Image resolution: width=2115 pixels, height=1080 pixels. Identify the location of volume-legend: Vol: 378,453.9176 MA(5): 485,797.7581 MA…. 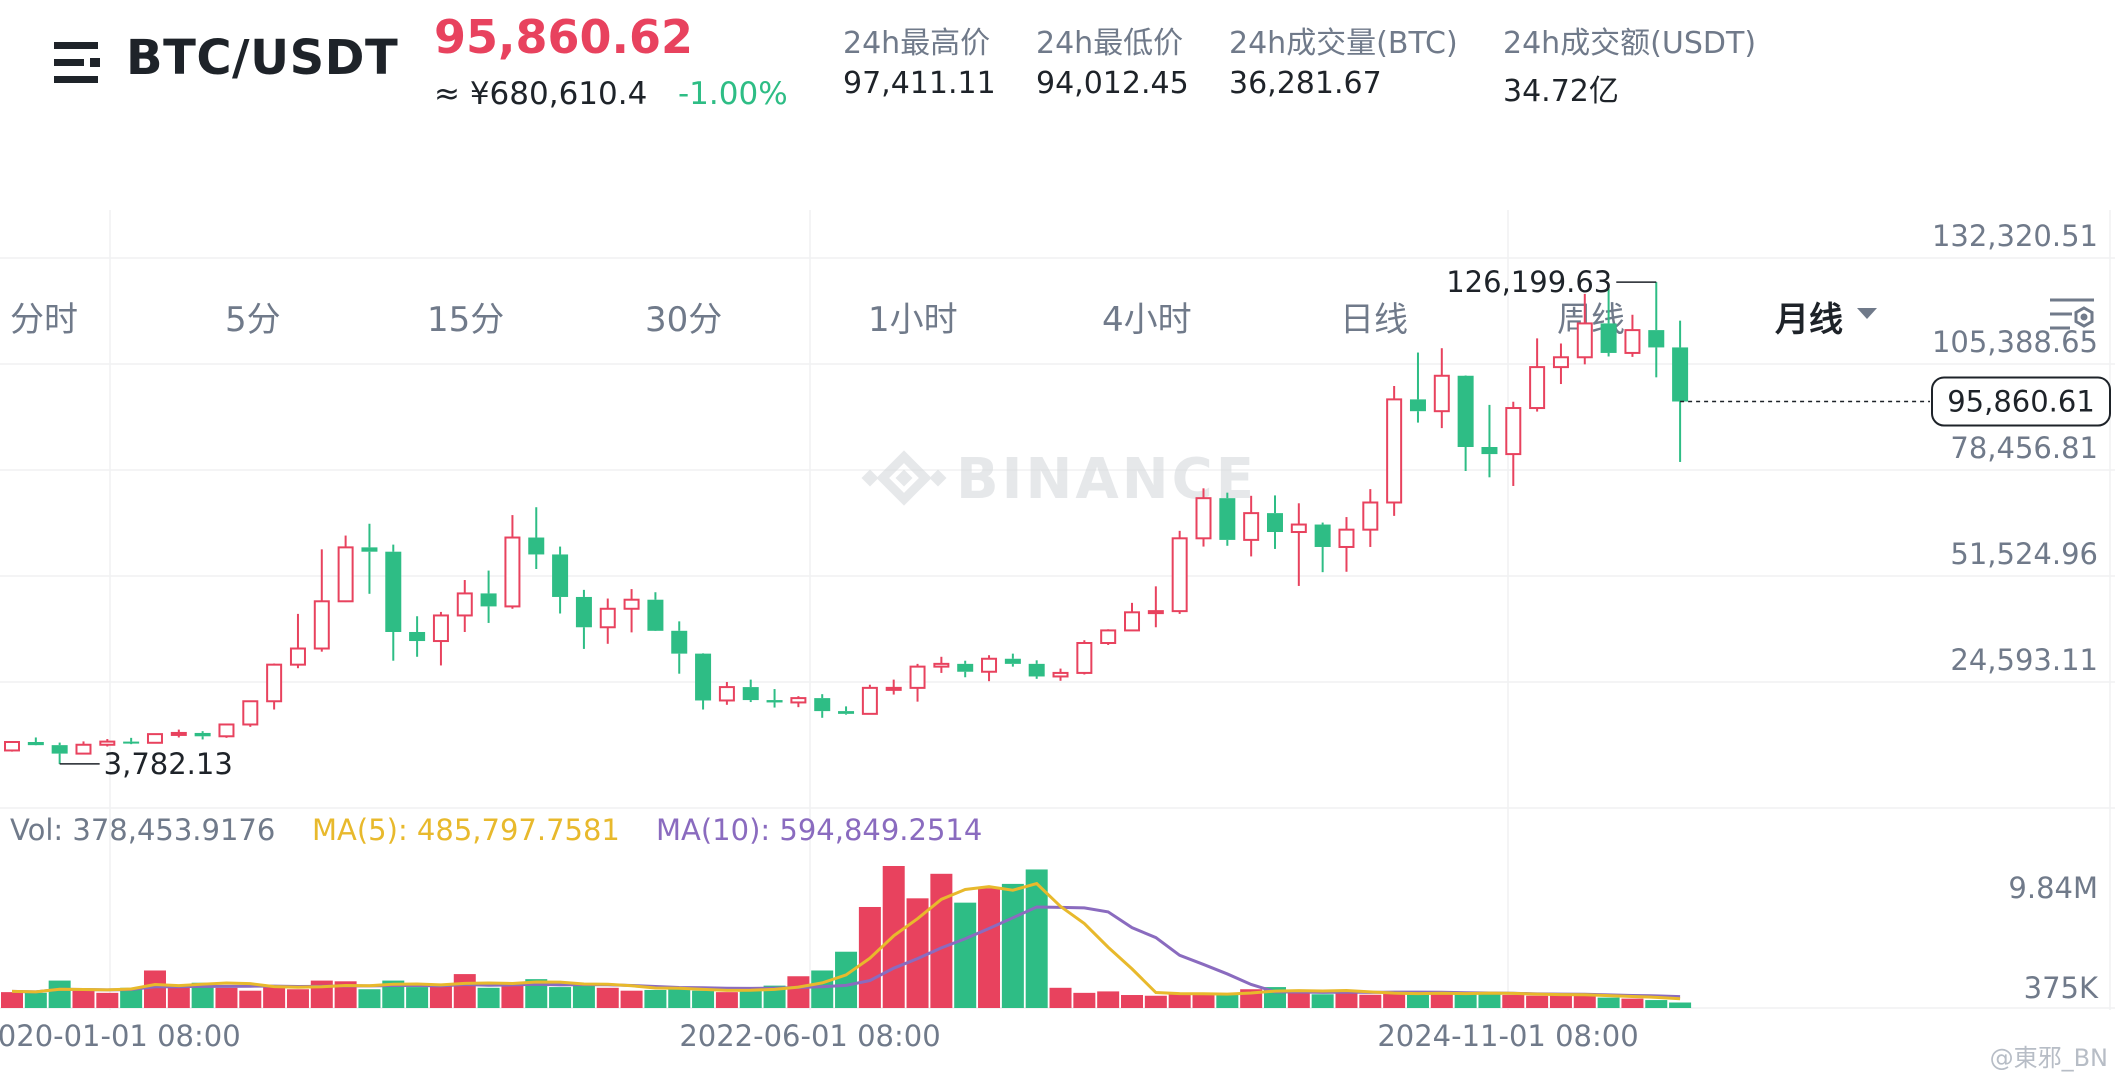
(496, 830).